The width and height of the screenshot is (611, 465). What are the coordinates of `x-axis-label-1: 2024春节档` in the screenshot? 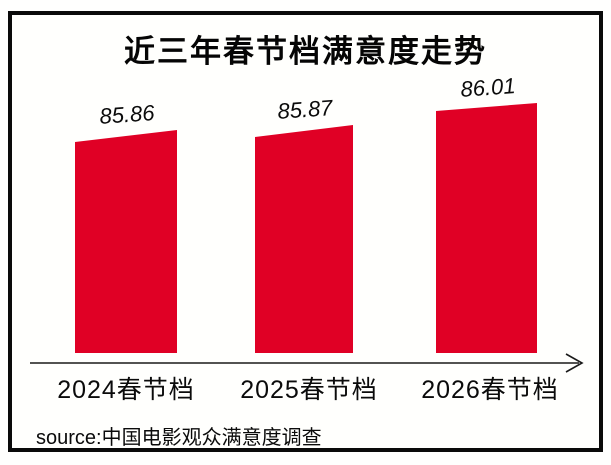 It's located at (126, 390).